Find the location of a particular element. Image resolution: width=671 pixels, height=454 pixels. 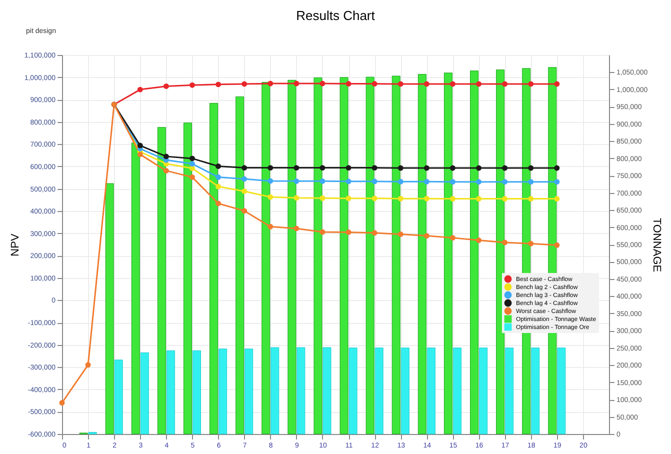

y-axis-title: NPV is located at coordinates (15, 244).